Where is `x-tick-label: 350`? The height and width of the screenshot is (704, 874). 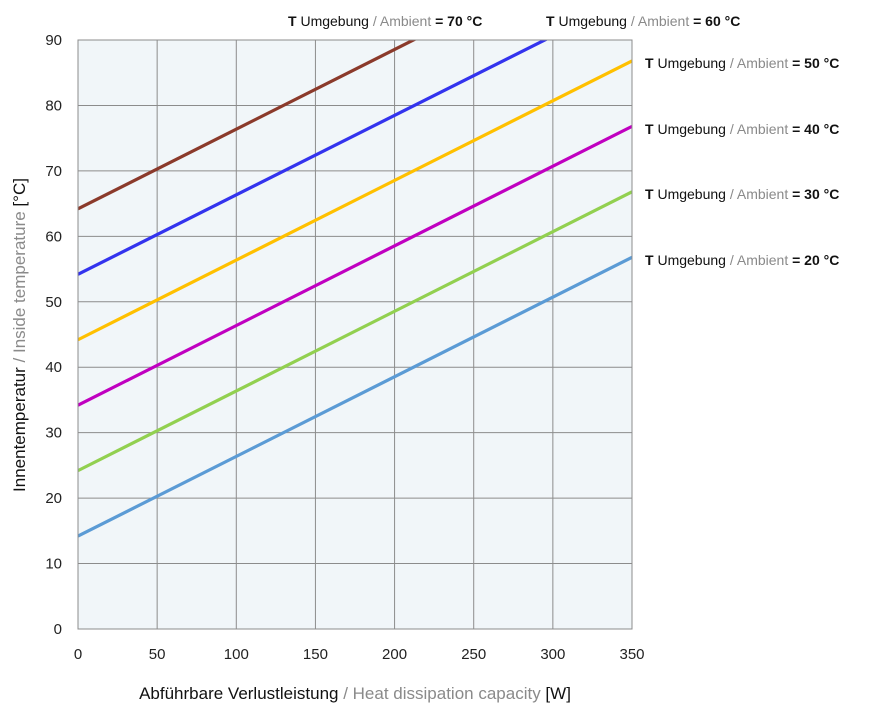 x-tick-label: 350 is located at coordinates (631, 654).